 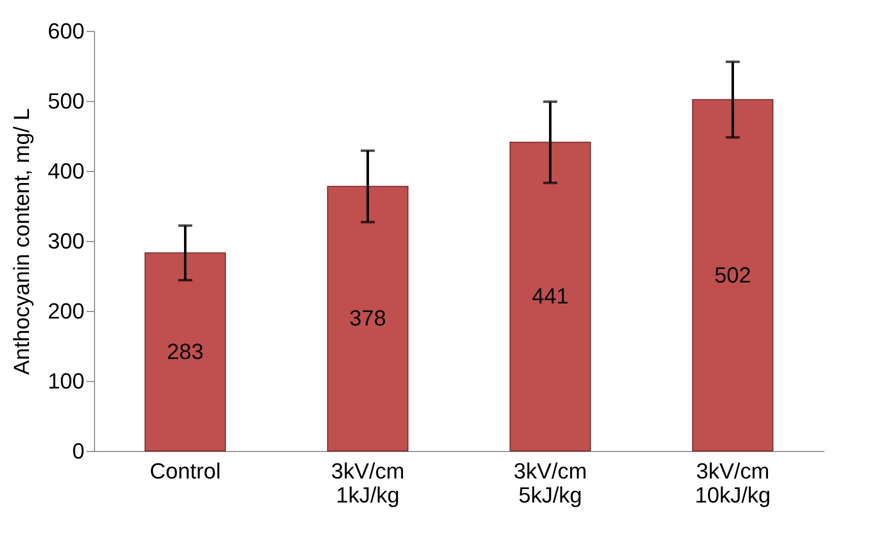 I want to click on y-tick-label: 200, so click(x=66, y=311).